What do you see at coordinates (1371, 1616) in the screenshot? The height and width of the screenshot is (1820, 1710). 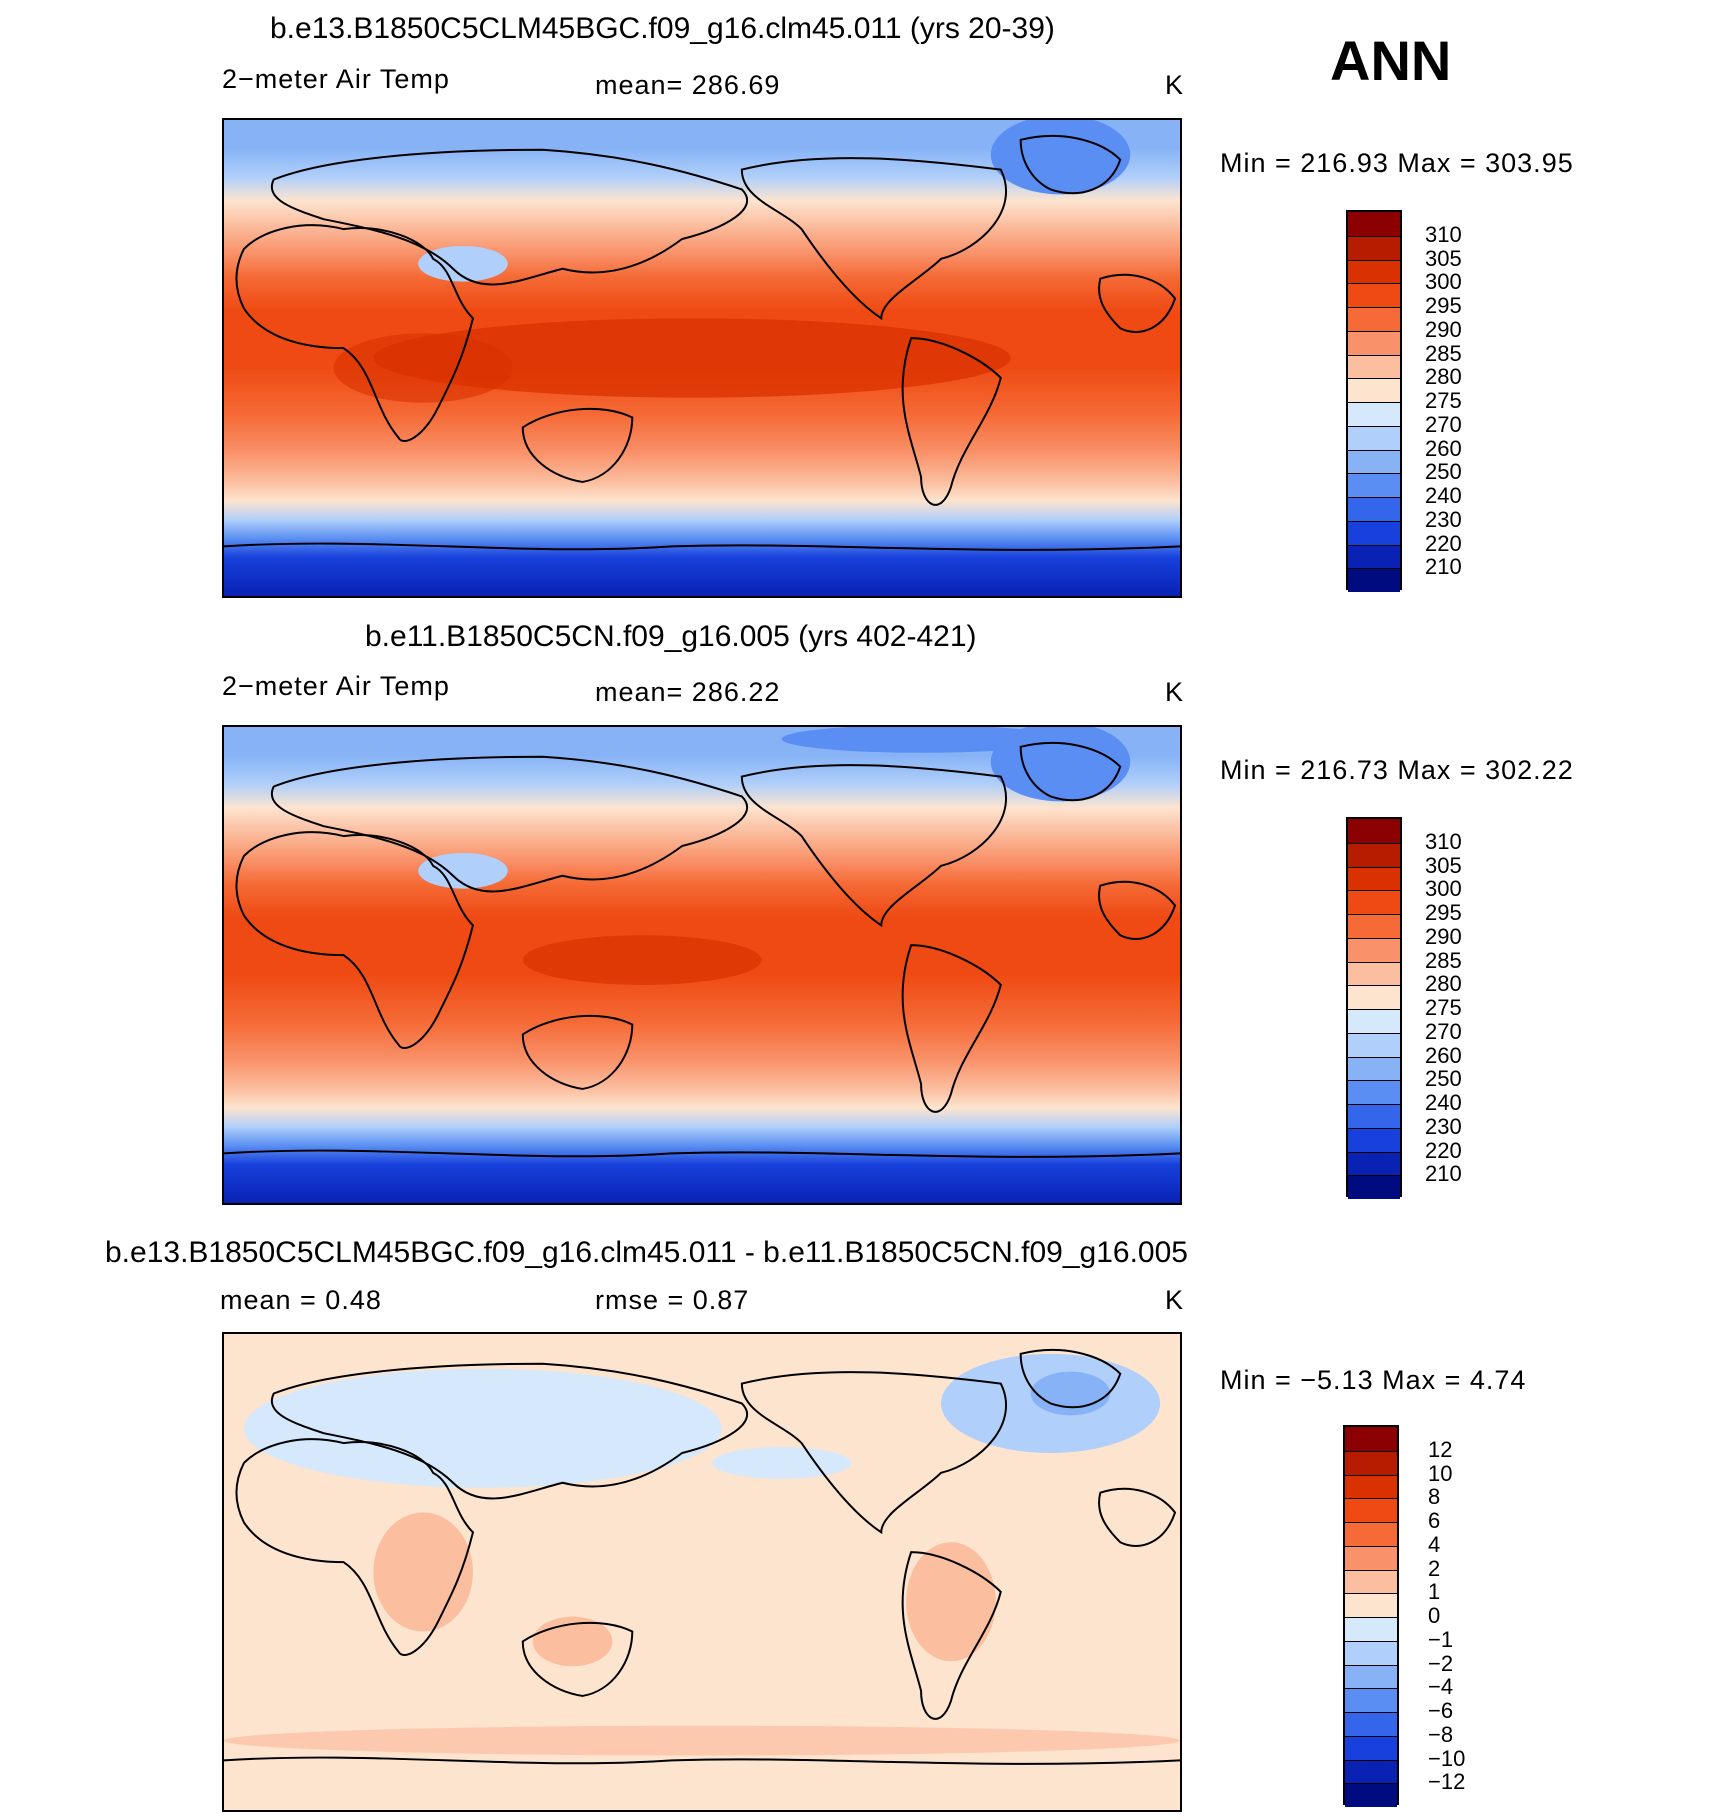 I see `panel-3-colorbar` at bounding box center [1371, 1616].